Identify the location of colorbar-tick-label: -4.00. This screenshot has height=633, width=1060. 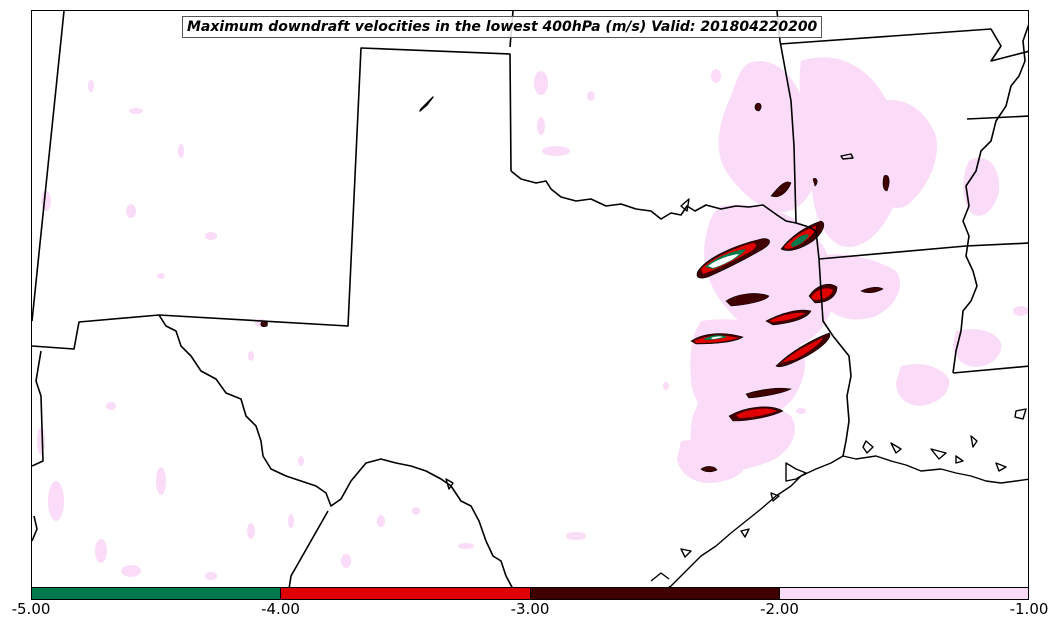
(280, 609).